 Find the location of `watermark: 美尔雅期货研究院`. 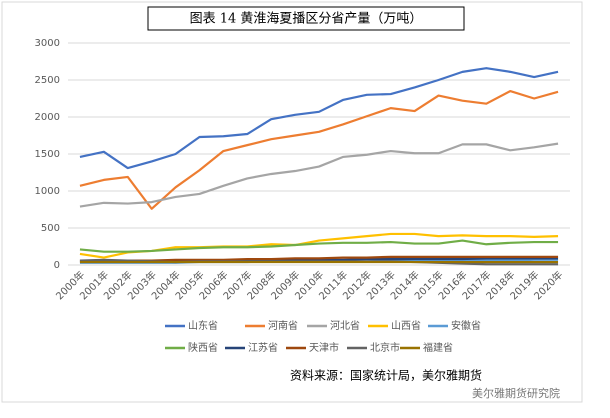

watermark: 美尔雅期货研究院 is located at coordinates (516, 393).